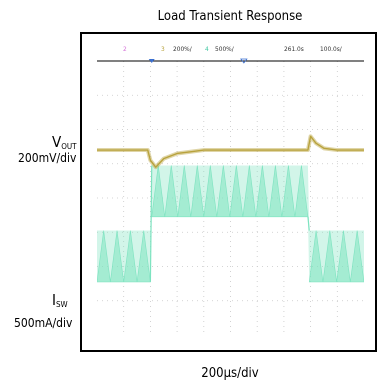 The image size is (380, 388). I want to click on header-ch2: 2, so click(125, 49).